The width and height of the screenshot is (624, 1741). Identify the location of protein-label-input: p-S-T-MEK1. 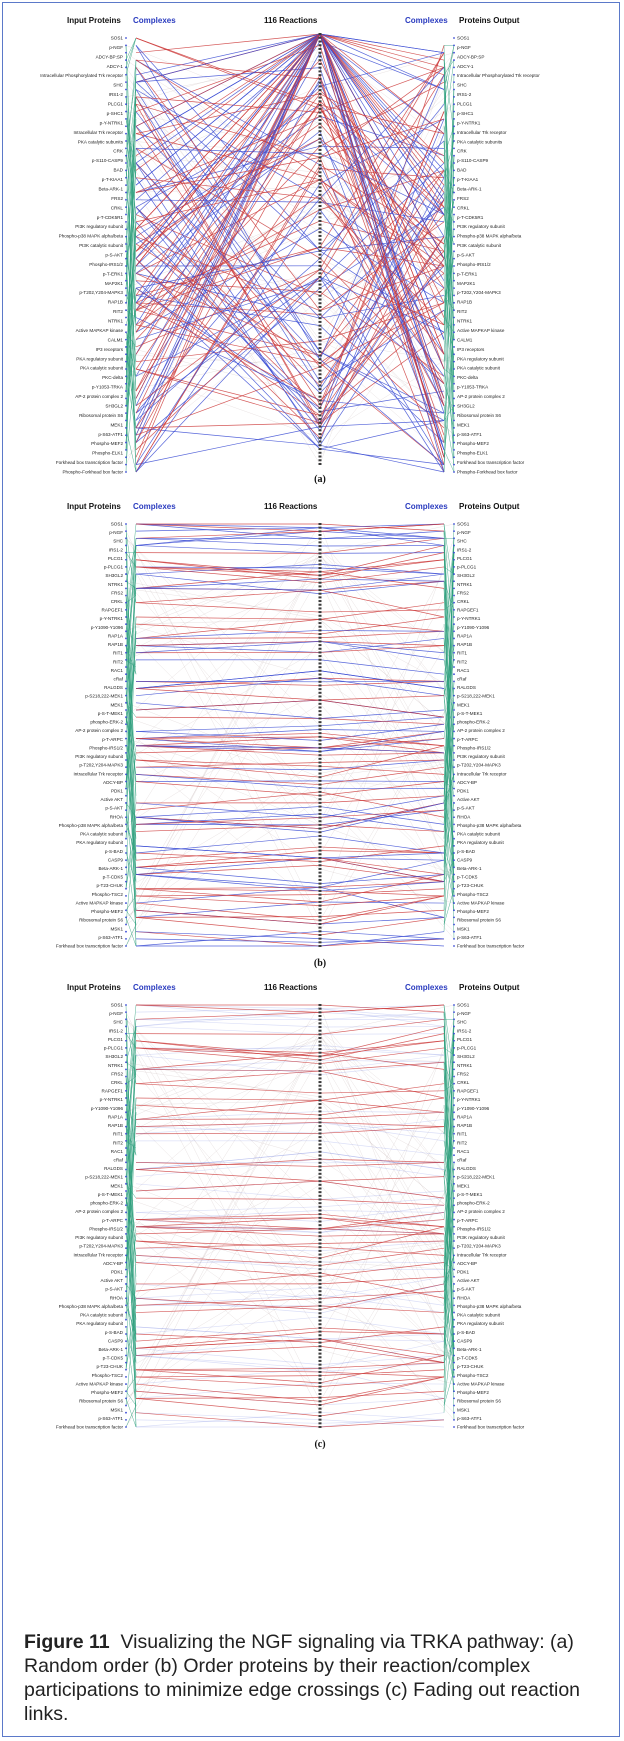
(111, 1194).